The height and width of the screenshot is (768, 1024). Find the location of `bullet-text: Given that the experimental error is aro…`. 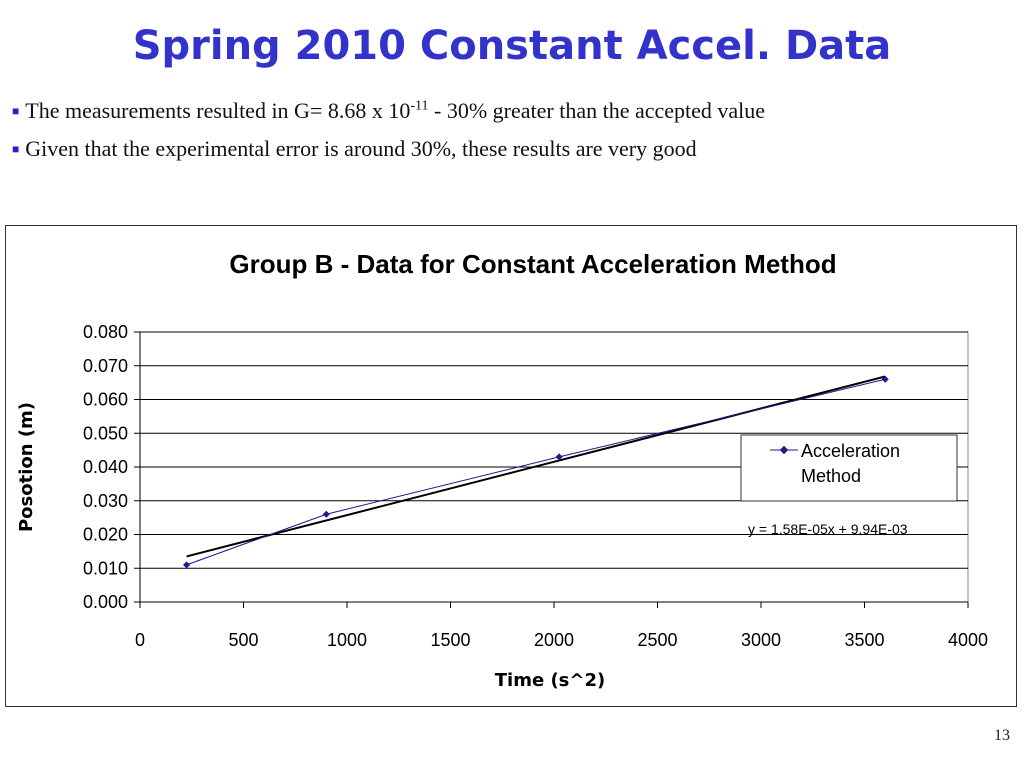

bullet-text: Given that the experimental error is aro… is located at coordinates (360, 149).